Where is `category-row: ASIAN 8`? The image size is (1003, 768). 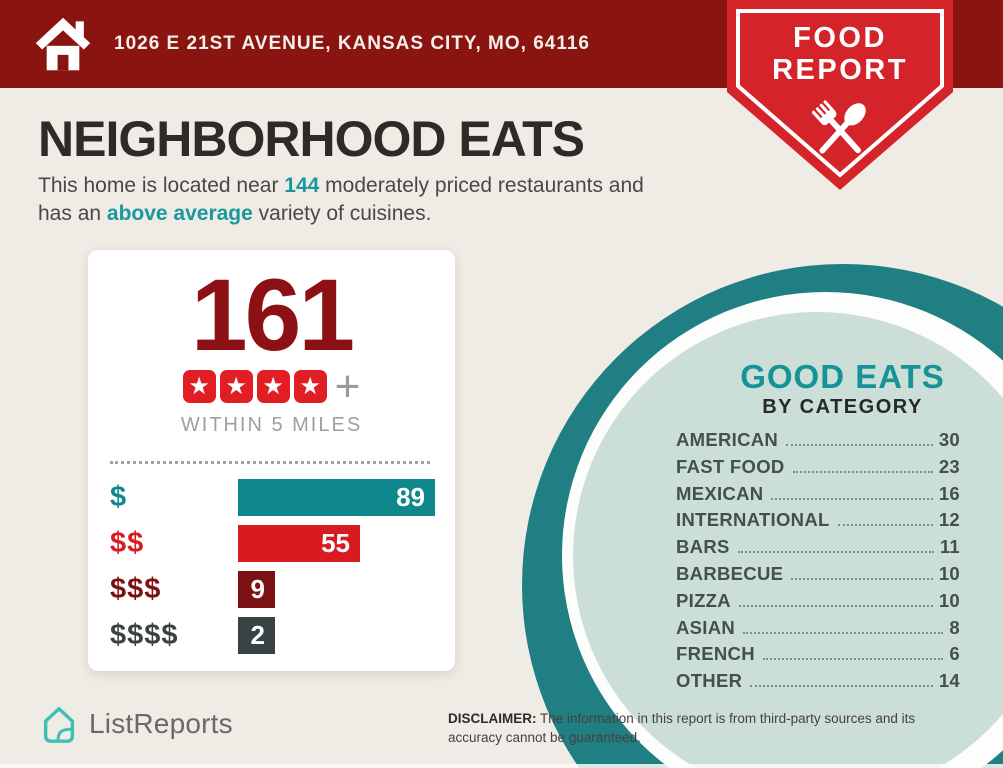
category-row: ASIAN 8 is located at coordinates (818, 630).